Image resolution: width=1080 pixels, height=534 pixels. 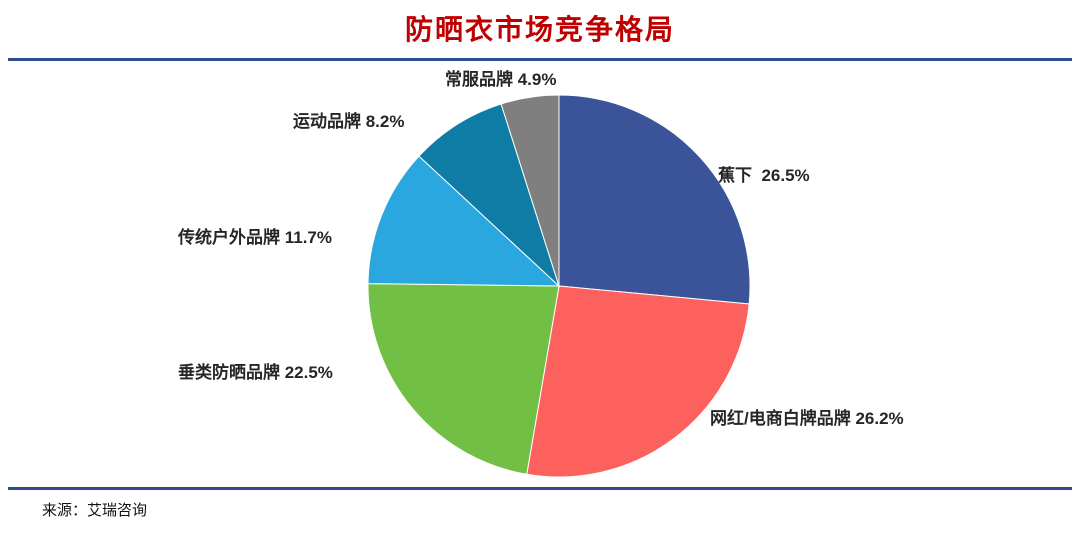 What do you see at coordinates (255, 237) in the screenshot?
I see `slice-label-chuantong-huwai: 传统户外品牌 11.7%` at bounding box center [255, 237].